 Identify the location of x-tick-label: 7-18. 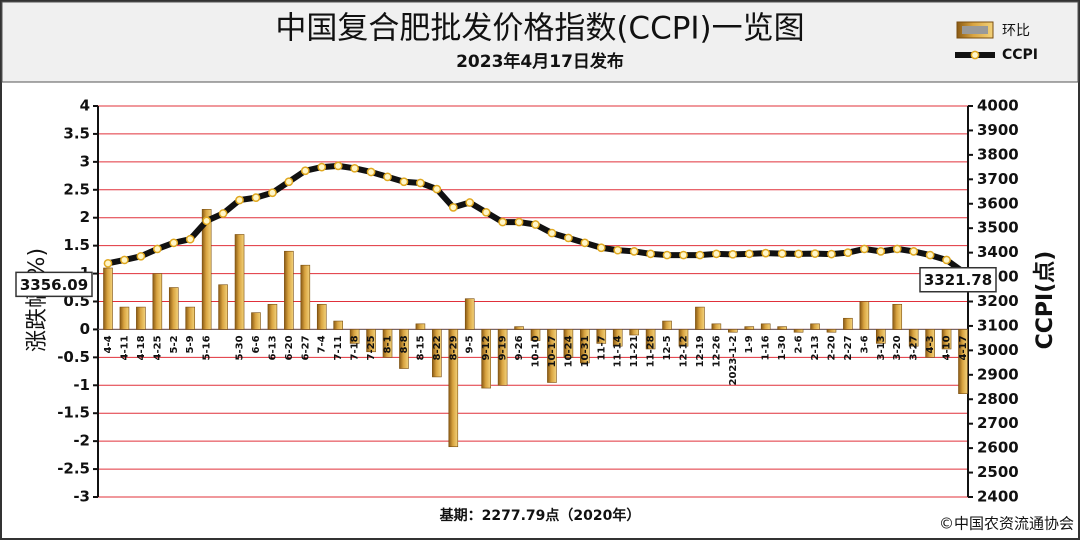
(355, 347).